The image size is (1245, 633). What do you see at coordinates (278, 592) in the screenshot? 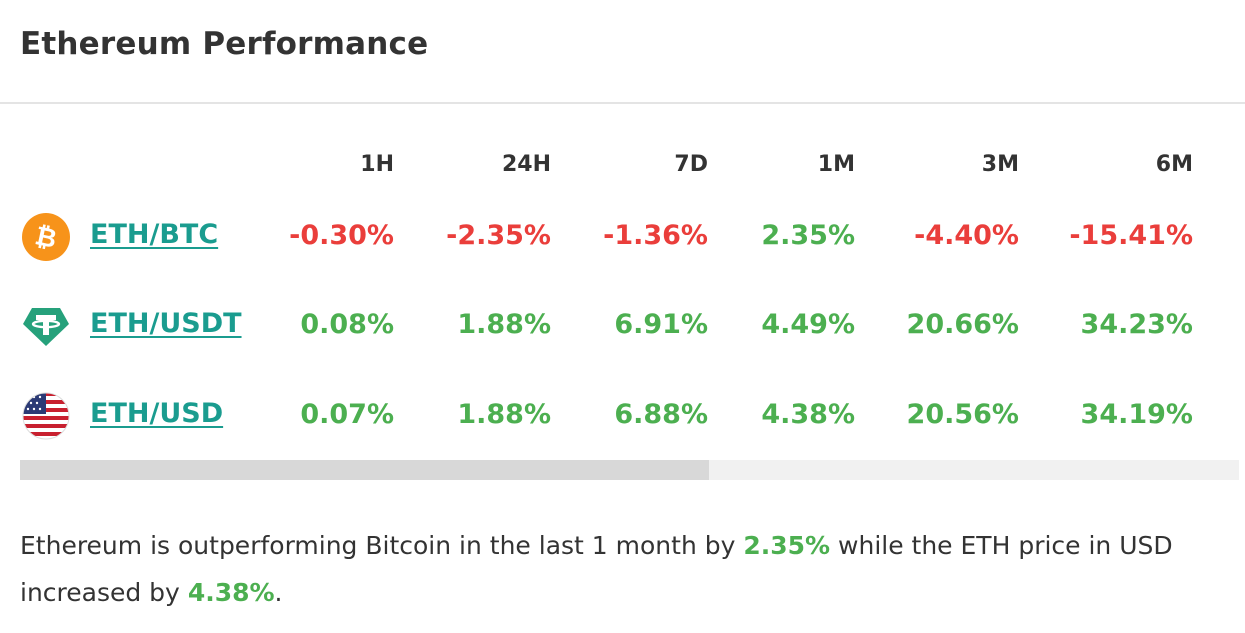
I see `summary-text: .` at bounding box center [278, 592].